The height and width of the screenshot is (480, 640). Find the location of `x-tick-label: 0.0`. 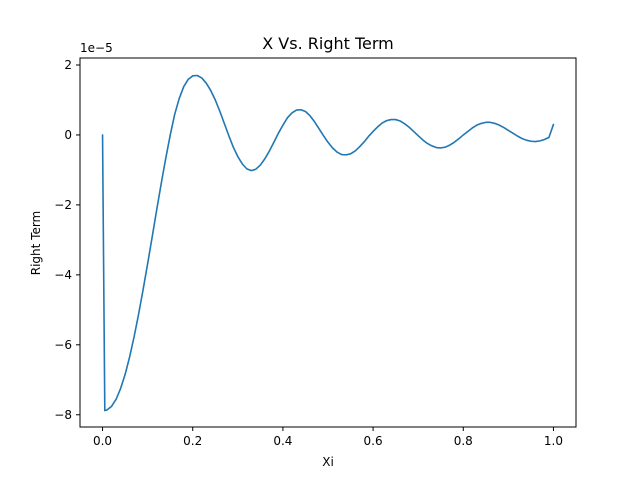

x-tick-label: 0.0 is located at coordinates (102, 441).